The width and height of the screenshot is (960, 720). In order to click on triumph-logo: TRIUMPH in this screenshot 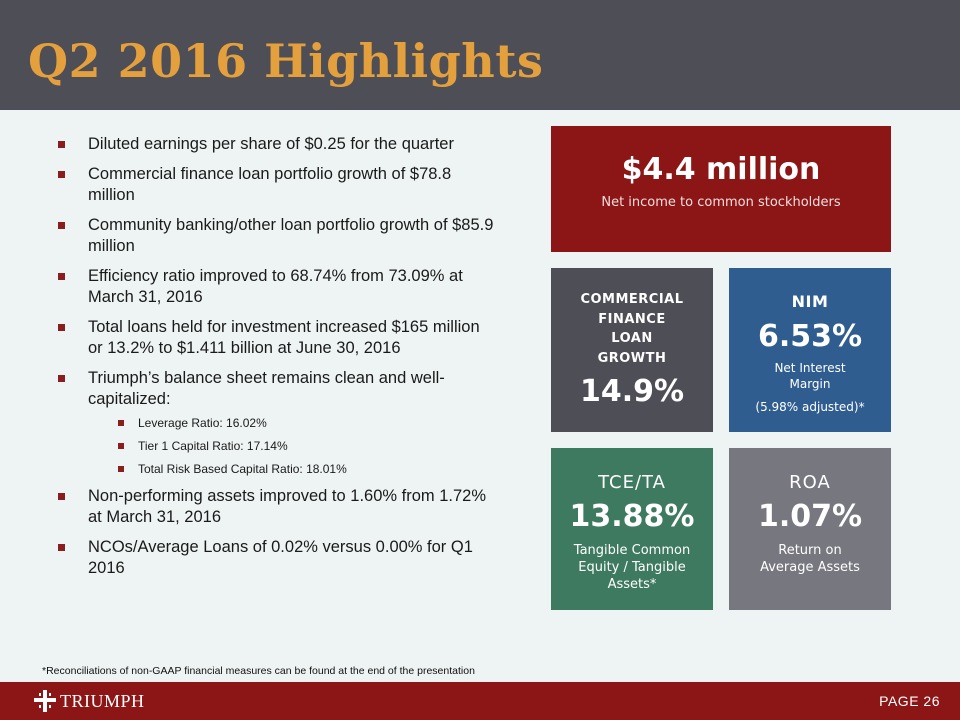, I will do `click(89, 701)`.